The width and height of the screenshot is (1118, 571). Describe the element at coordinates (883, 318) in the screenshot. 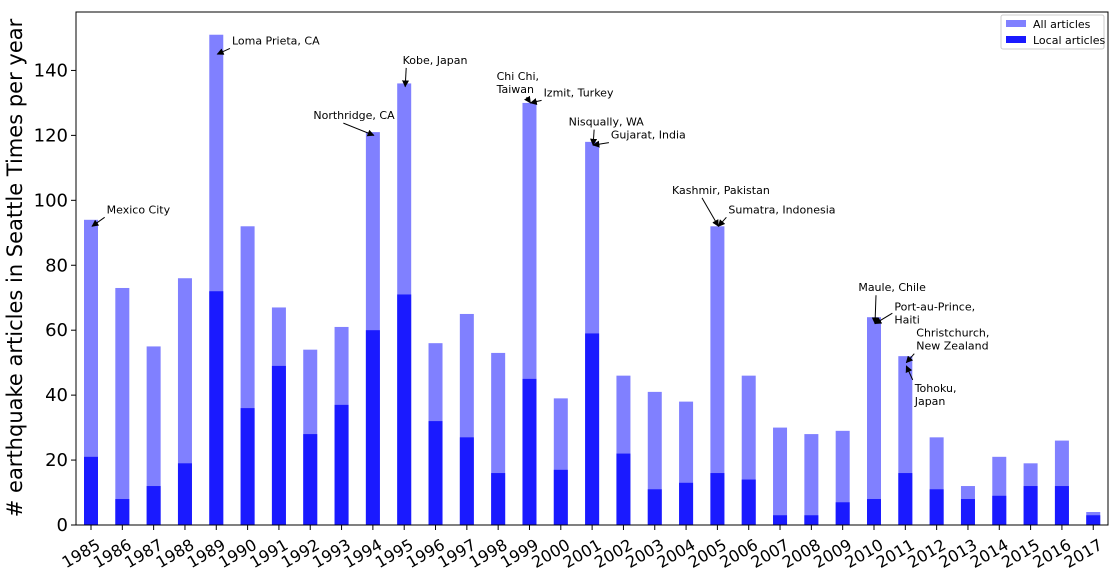

I see `annotation-arrow-port-au-prince-haiti` at that location.